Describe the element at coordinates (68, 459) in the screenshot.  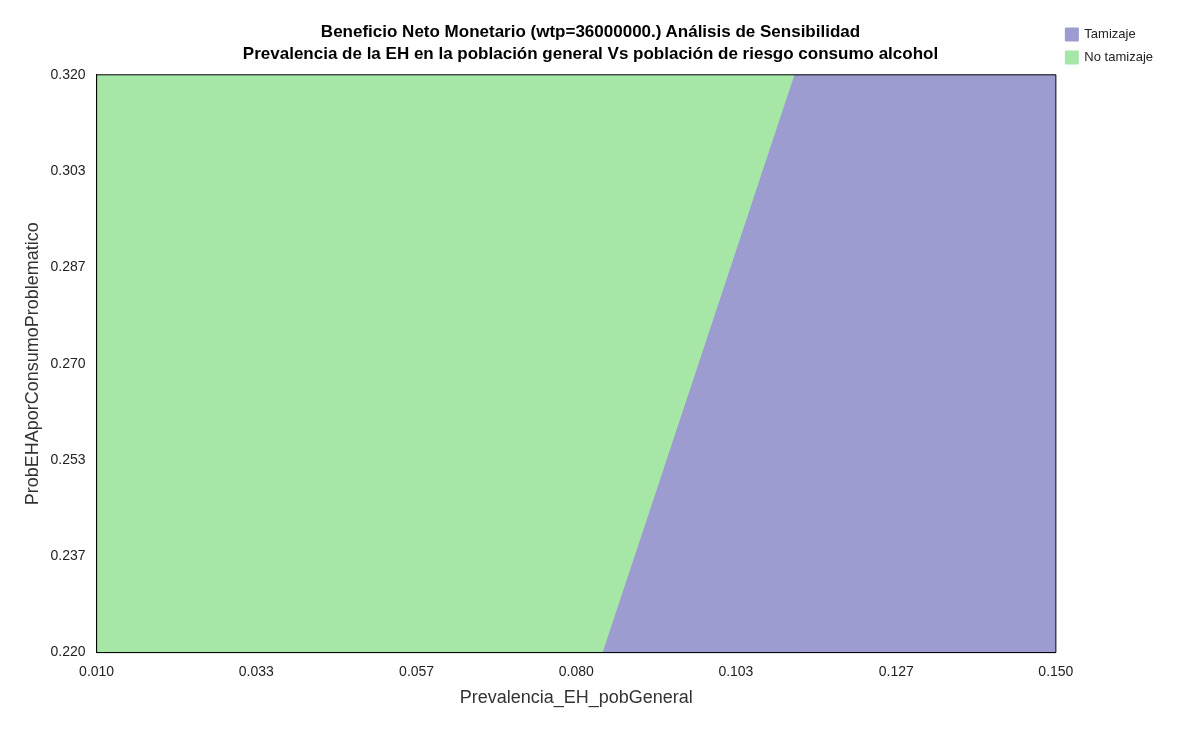
I see `y-tick-label: 0.253` at that location.